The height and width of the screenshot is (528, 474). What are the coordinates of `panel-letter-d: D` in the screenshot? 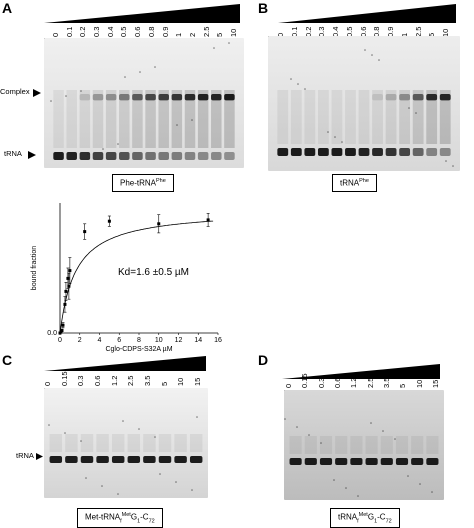 It's located at (263, 360).